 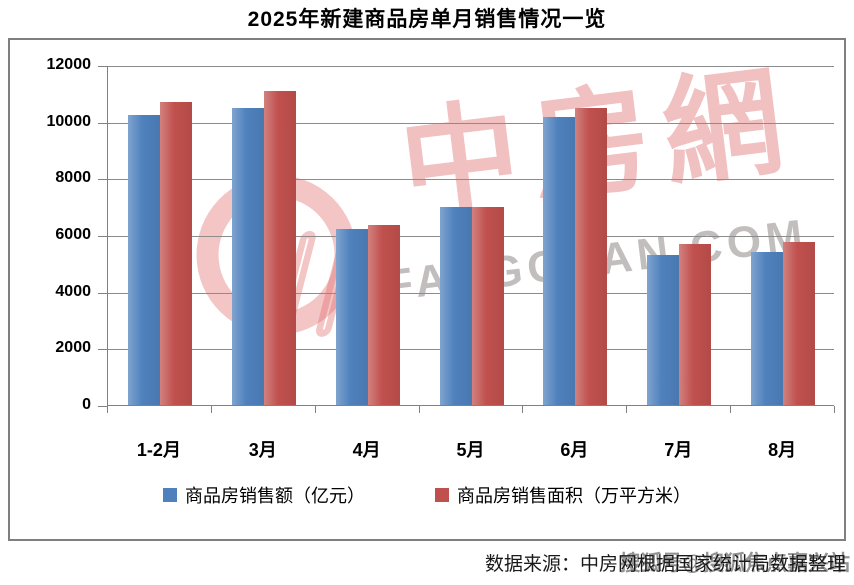 What do you see at coordinates (427, 562) in the screenshot?
I see `source-row: 搜狐号@搜狐焦点嘉兴站 数据来源：中房网根据国家统计局数据整理` at bounding box center [427, 562].